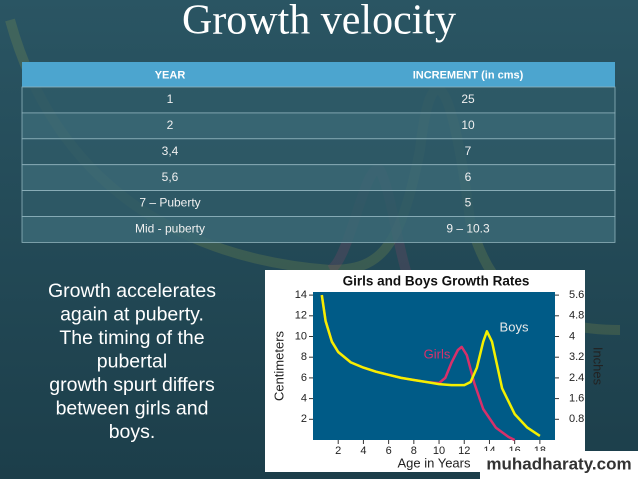  Describe the element at coordinates (301, 295) in the screenshot. I see `y-tick-label: 14` at that location.